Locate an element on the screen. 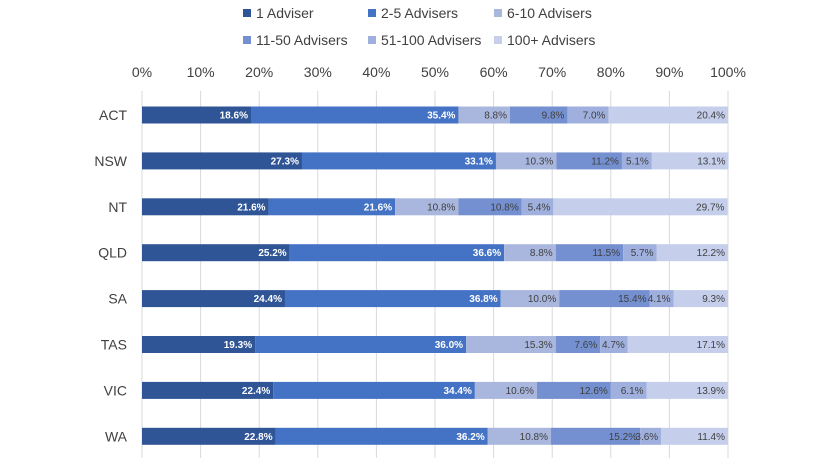  data-label: 4.7% is located at coordinates (613, 345).